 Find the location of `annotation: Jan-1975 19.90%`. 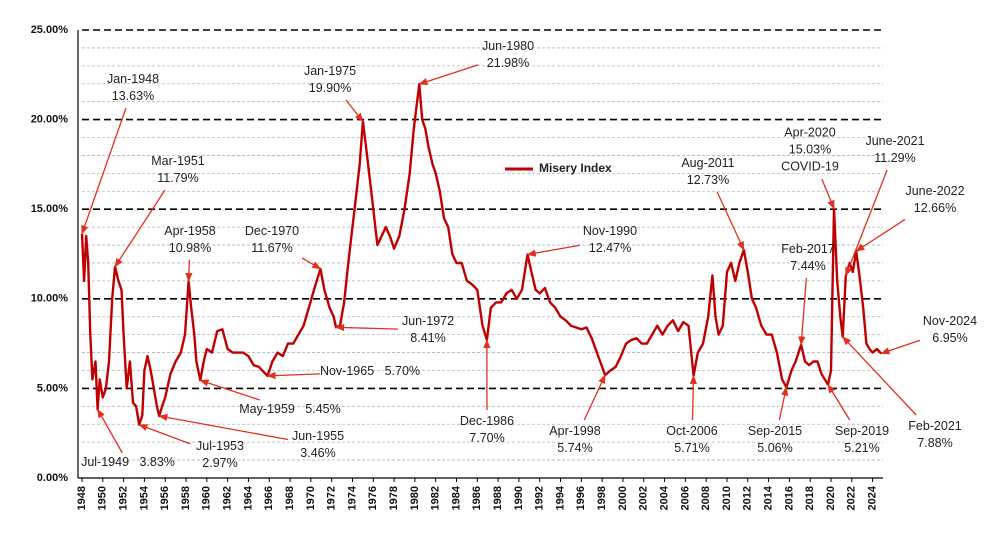

annotation: Jan-1975 19.90% is located at coordinates (334, 93).